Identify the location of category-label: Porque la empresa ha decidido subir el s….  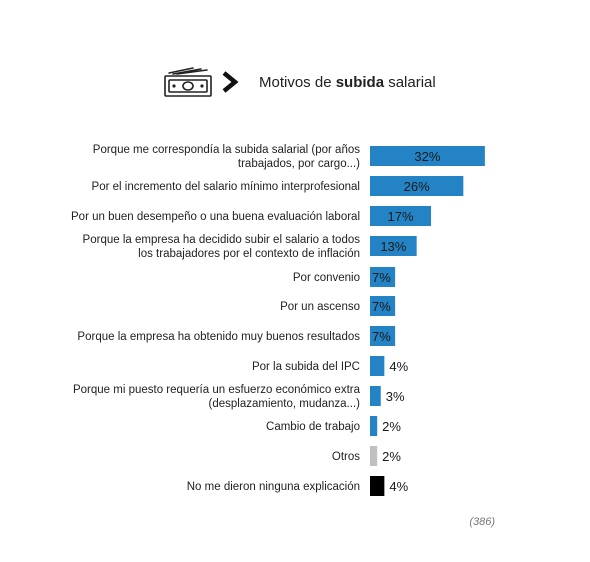
(222, 247).